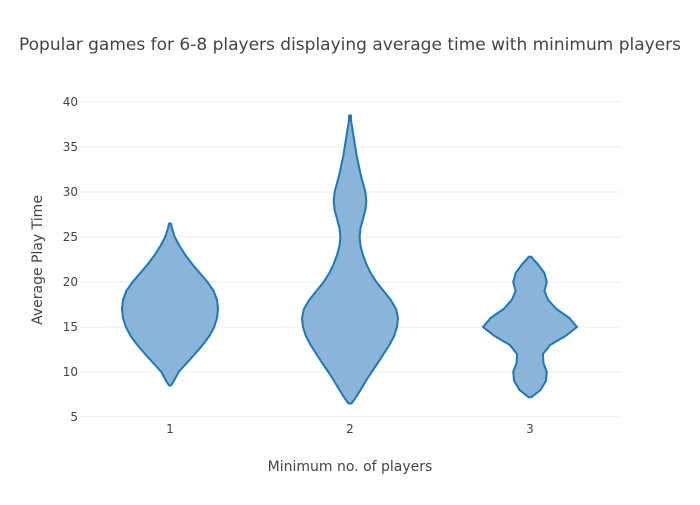  I want to click on y-tick-label: 20, so click(70, 282).